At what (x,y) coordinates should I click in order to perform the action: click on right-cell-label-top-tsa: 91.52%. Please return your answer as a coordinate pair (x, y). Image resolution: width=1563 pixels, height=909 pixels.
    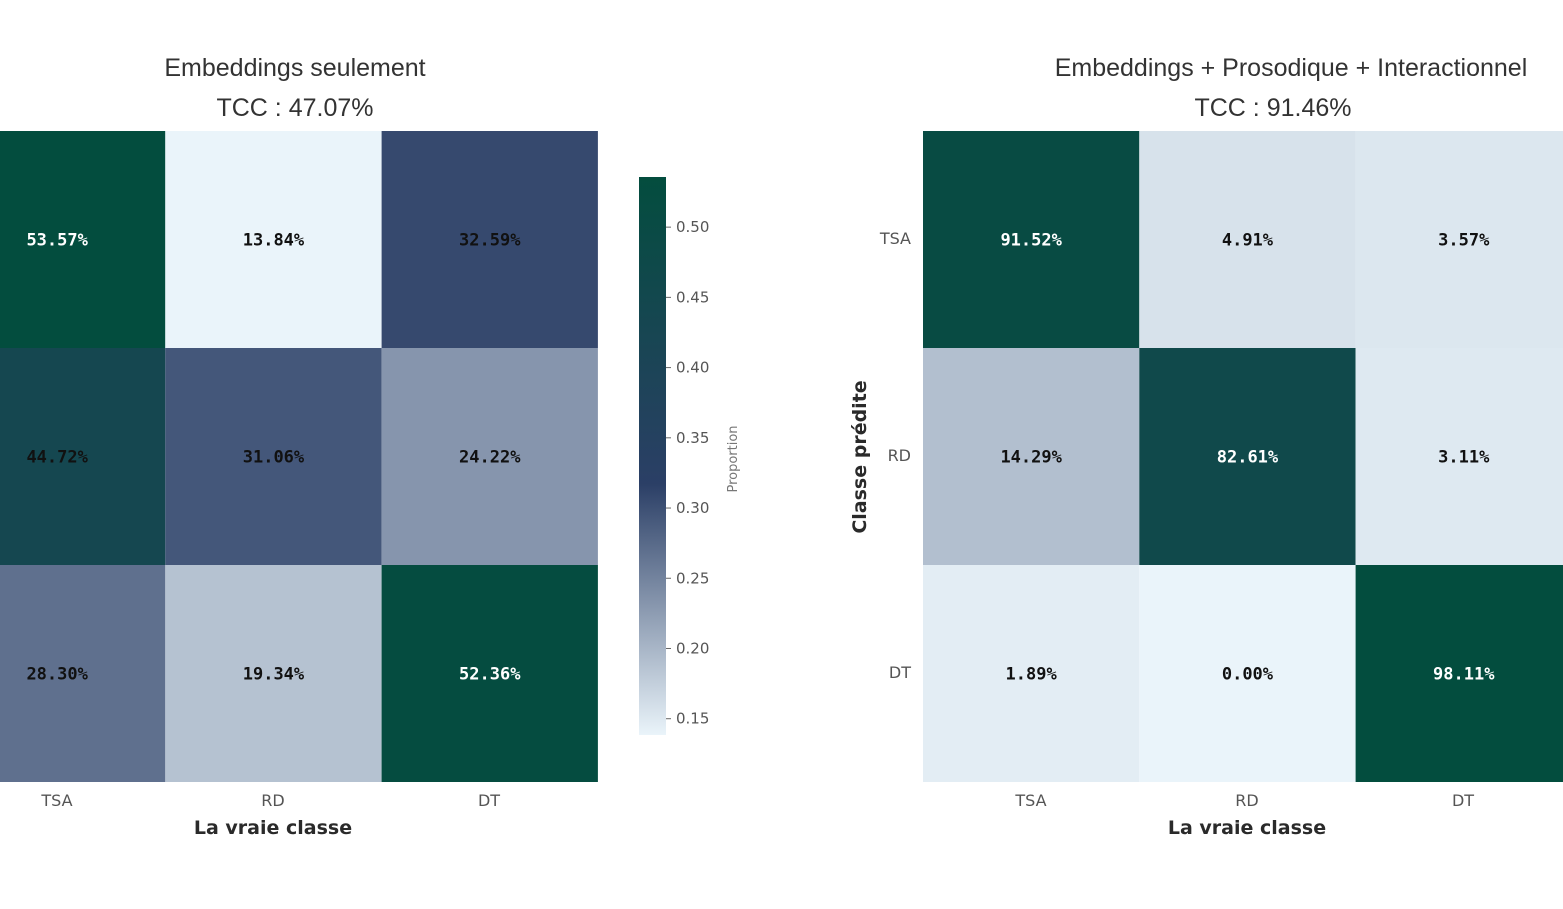
    Looking at the image, I should click on (1031, 241).